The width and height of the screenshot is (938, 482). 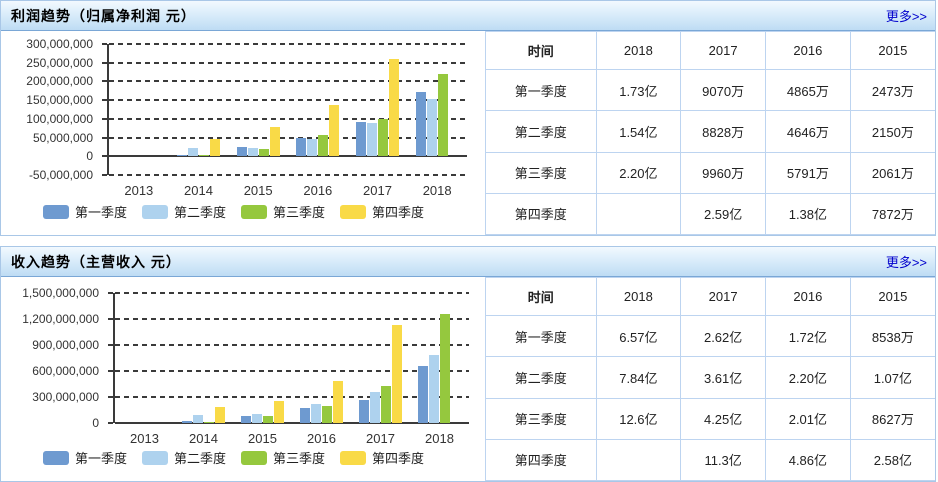 I want to click on bar-2014-q1, so click(x=187, y=422).